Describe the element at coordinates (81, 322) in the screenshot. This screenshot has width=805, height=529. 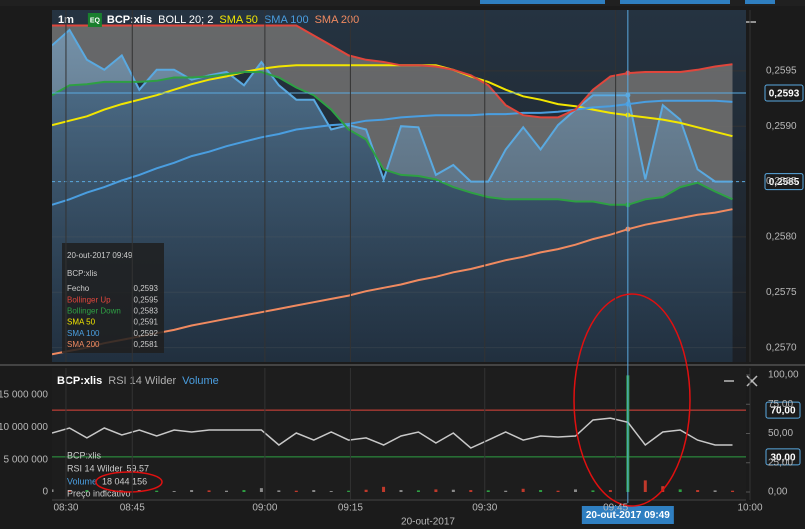
I see `tooltip-label: SMA 50` at that location.